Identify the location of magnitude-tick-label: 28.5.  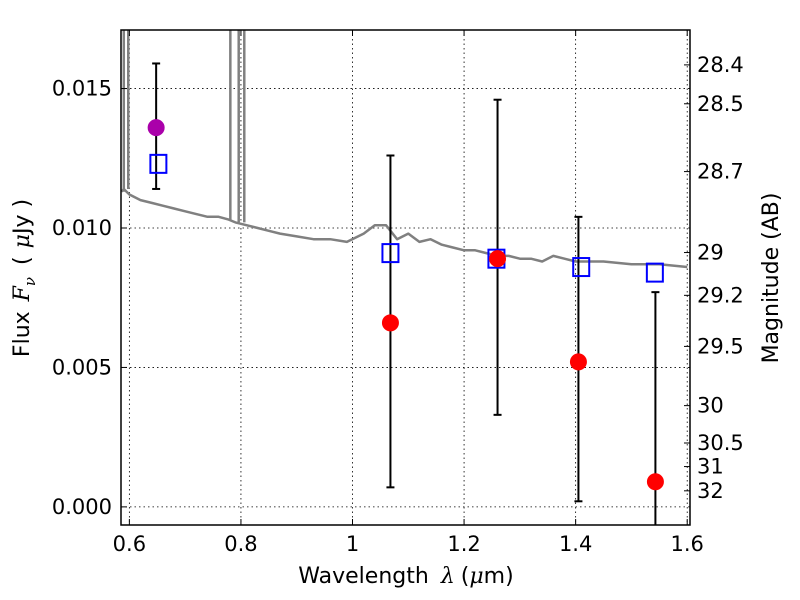
(720, 104).